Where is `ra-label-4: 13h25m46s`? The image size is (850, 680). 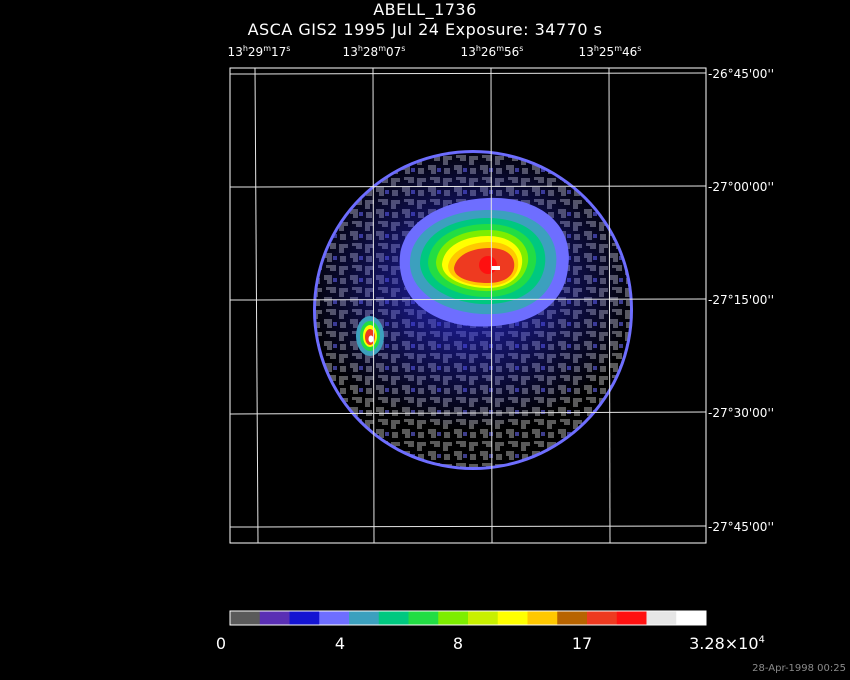 ra-label-4: 13h25m46s is located at coordinates (610, 51).